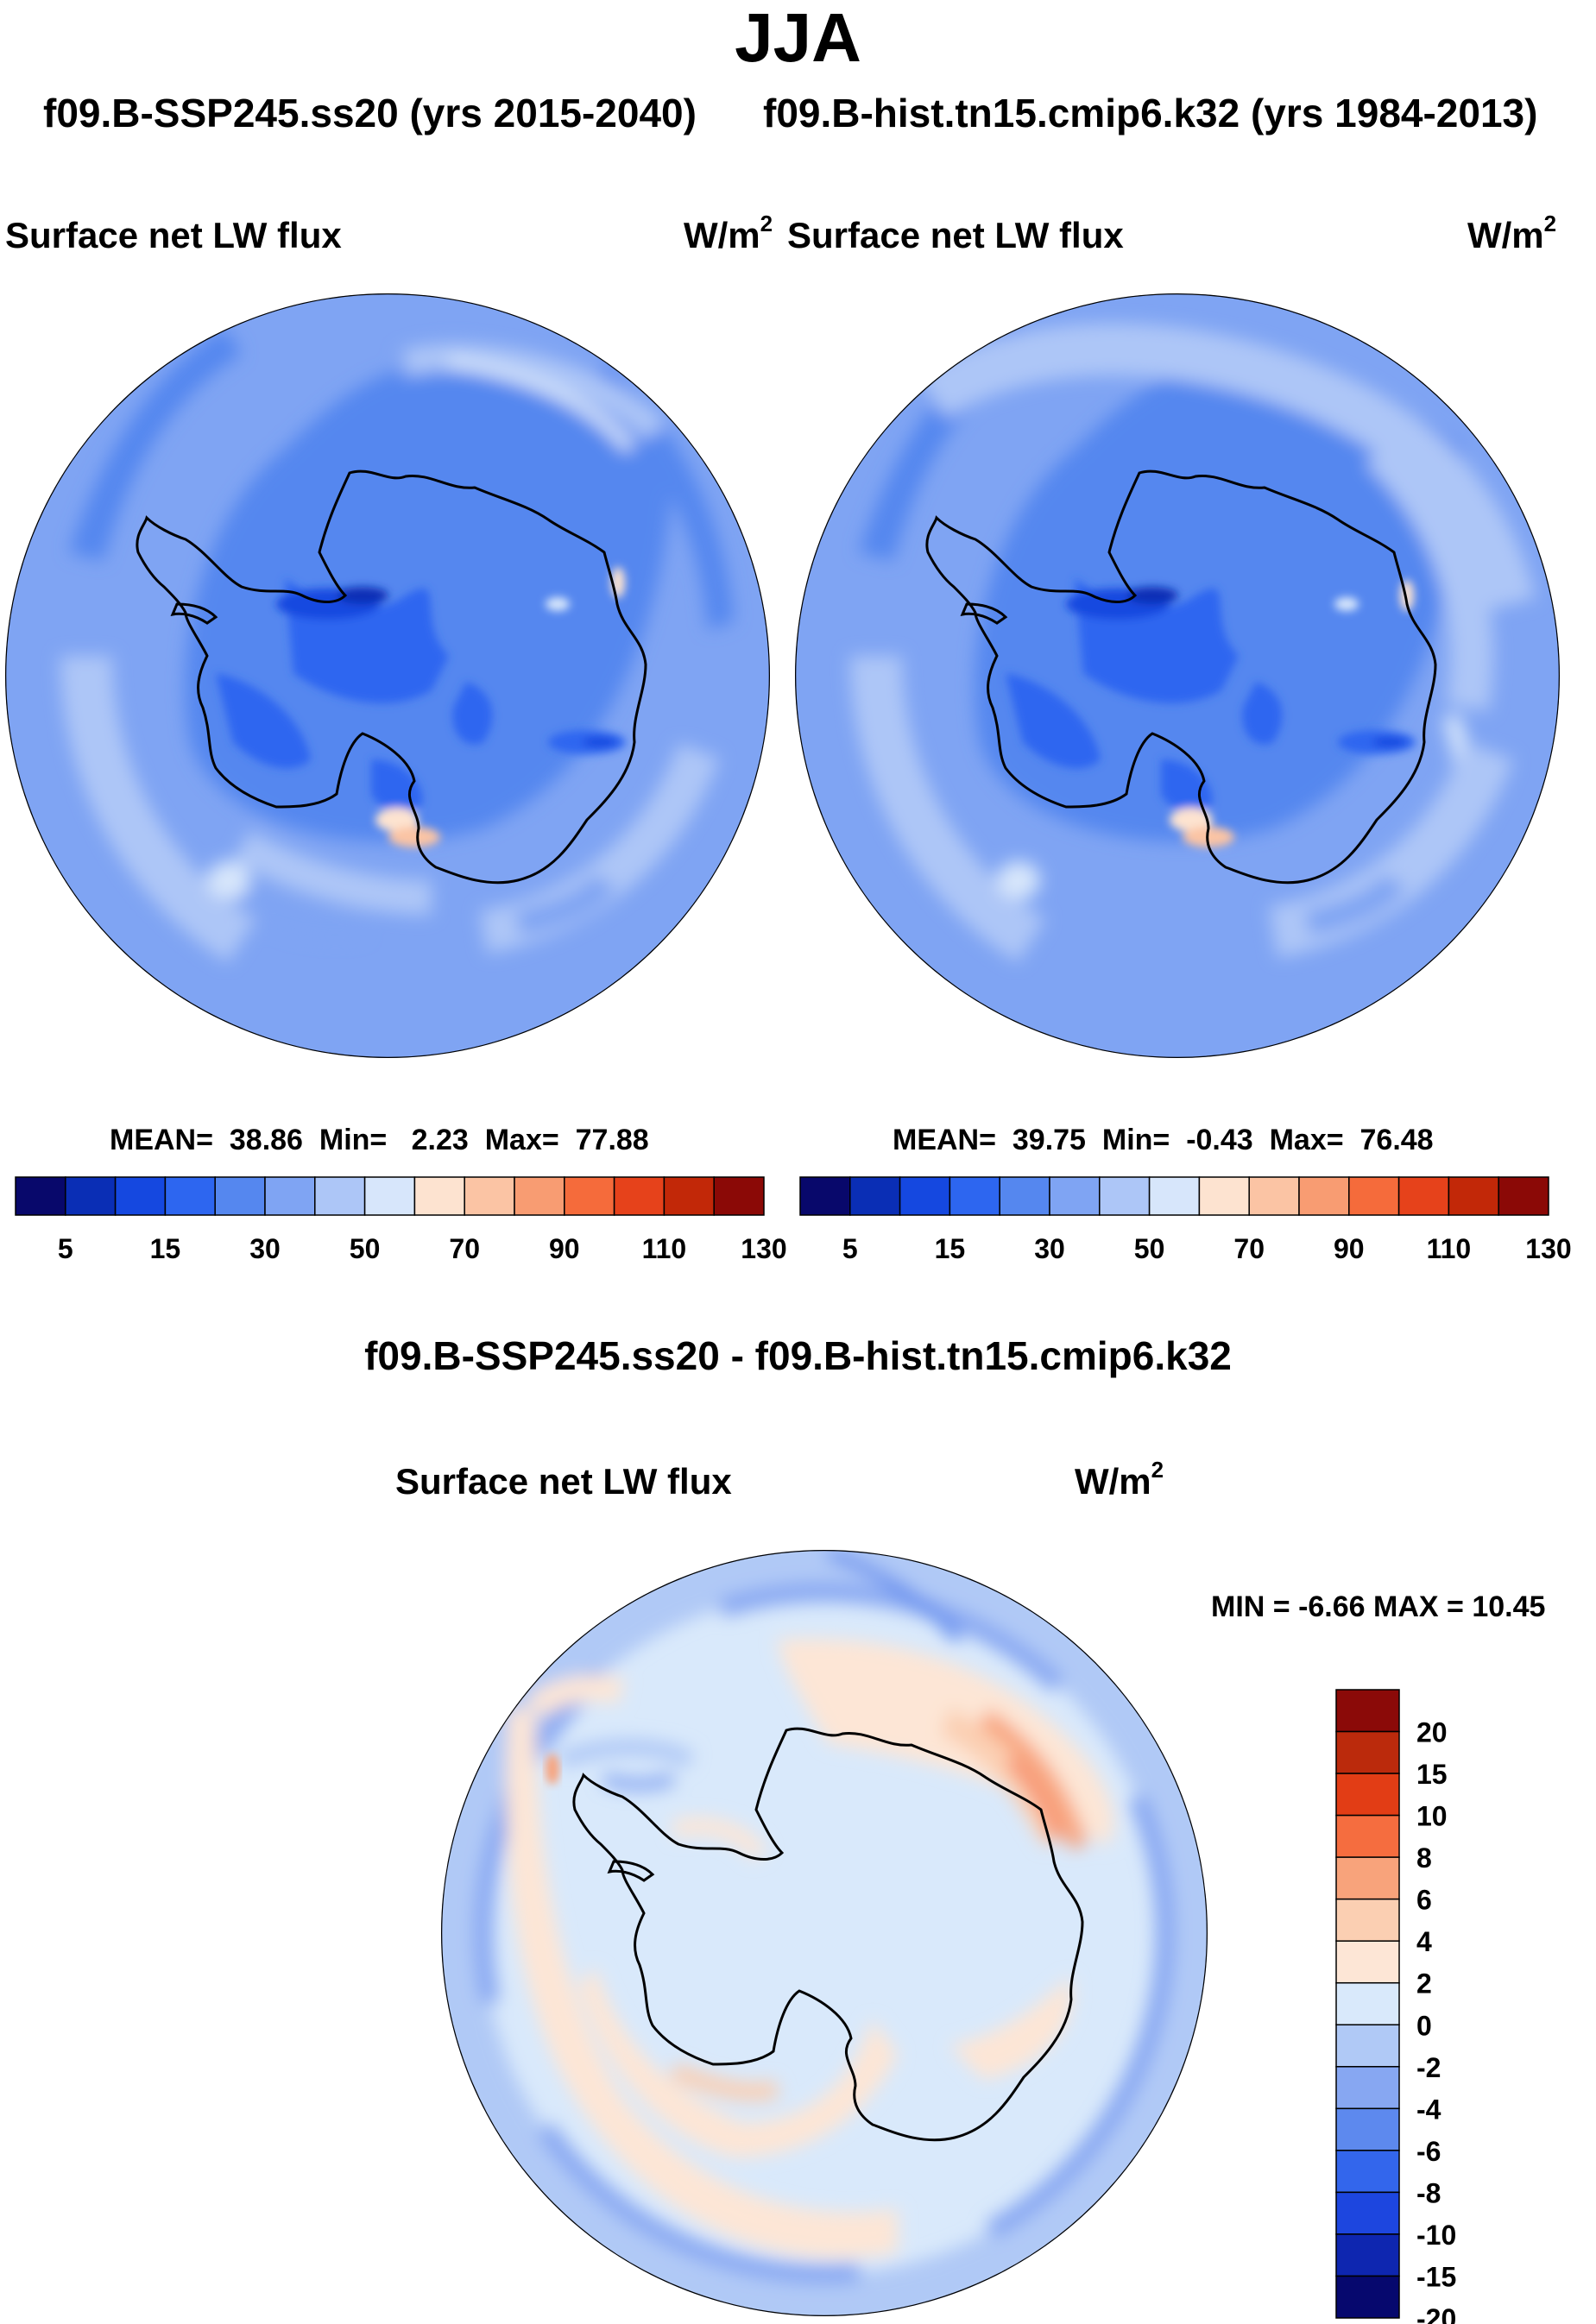 The height and width of the screenshot is (2324, 1596). I want to click on difference-panel-title: Surface net LW flux, so click(563, 1481).